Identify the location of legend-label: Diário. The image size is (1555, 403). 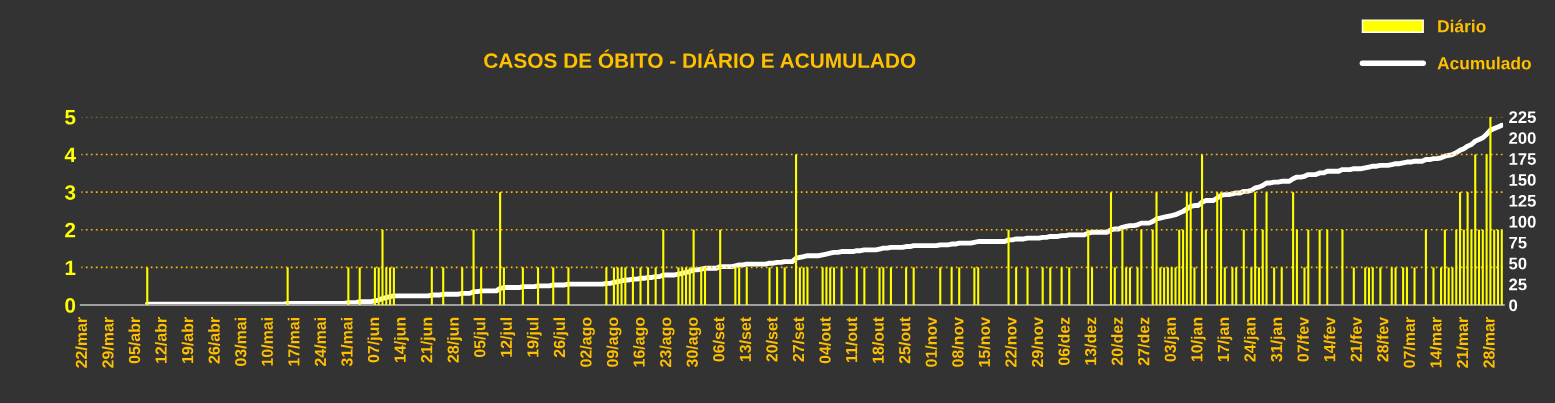
(1462, 26).